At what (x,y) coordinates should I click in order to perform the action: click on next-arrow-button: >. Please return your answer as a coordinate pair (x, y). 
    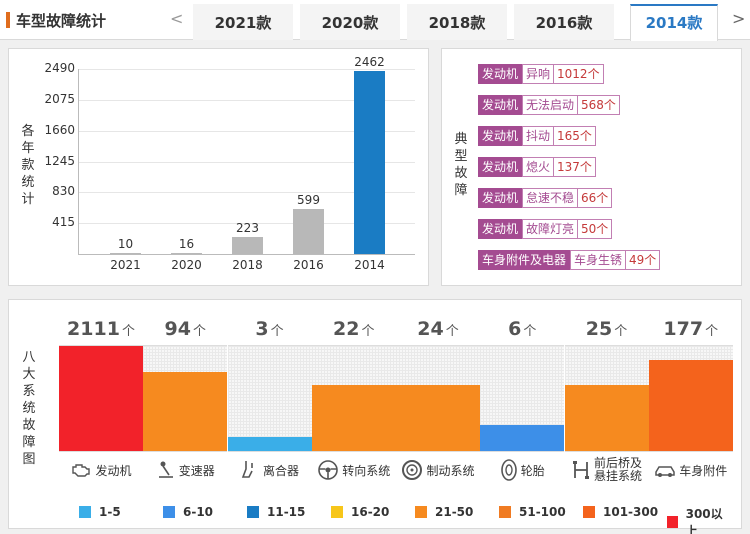
    Looking at the image, I should click on (739, 18).